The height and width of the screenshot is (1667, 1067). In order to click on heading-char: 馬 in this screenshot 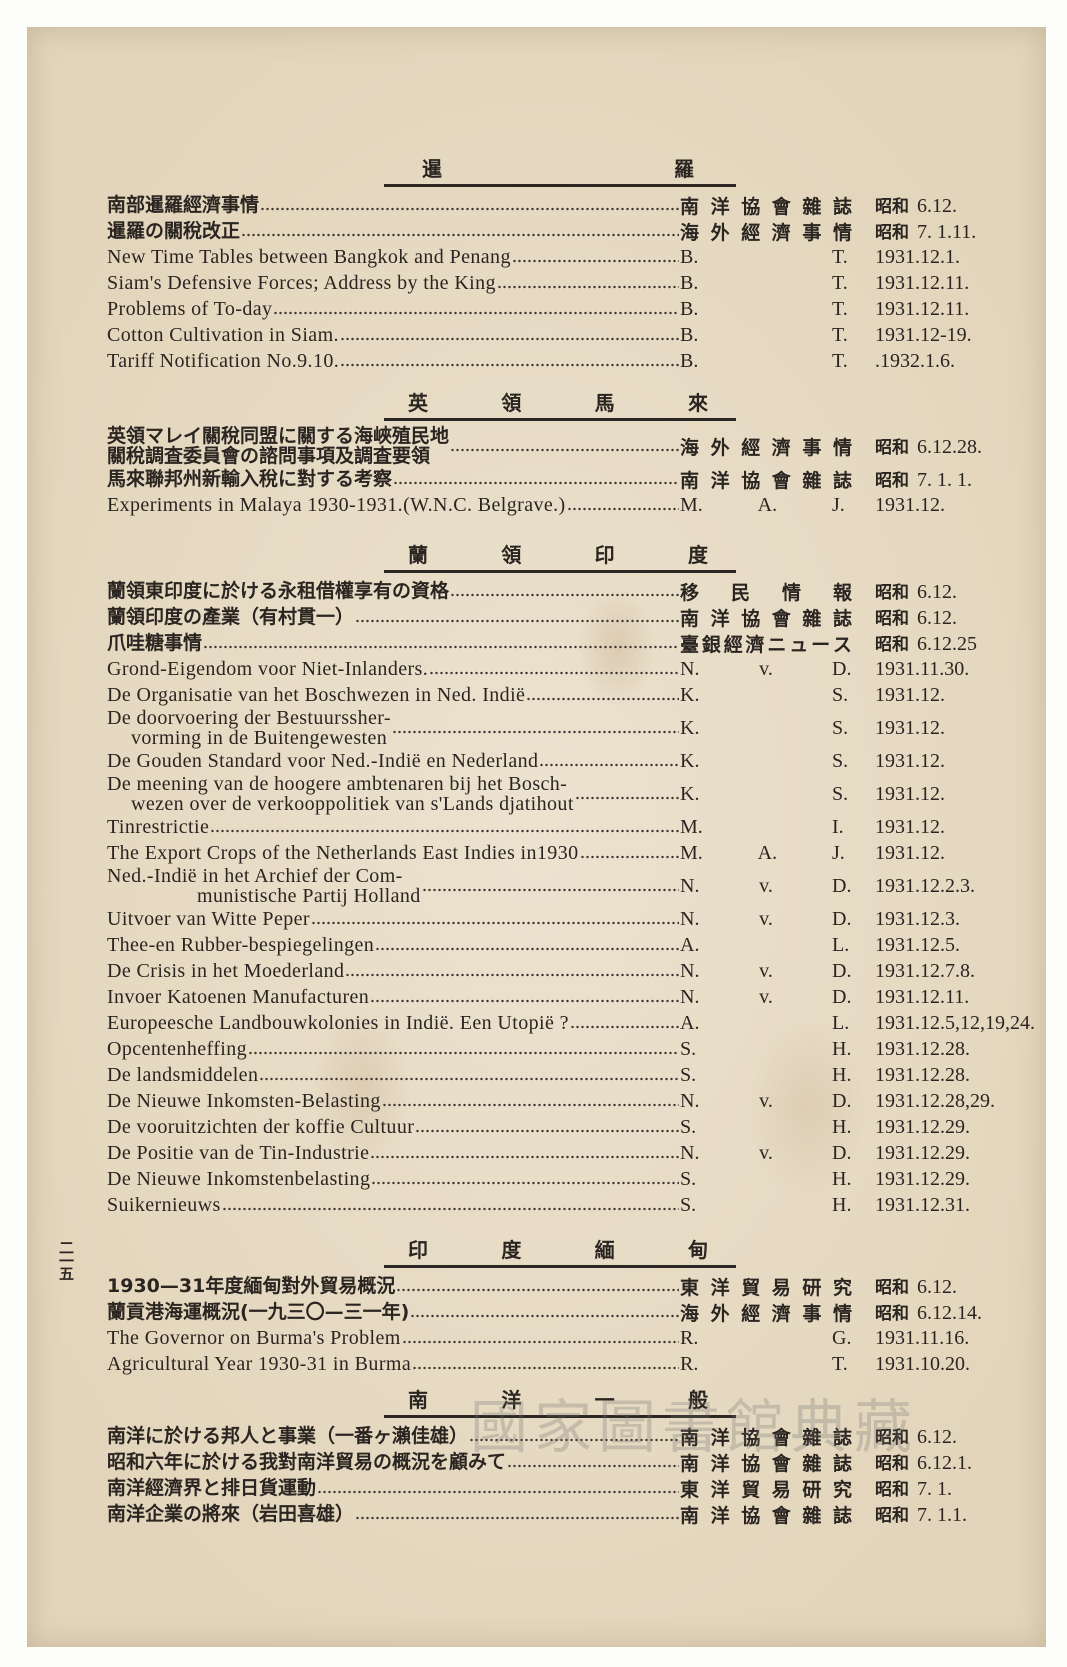, I will do `click(604, 403)`.